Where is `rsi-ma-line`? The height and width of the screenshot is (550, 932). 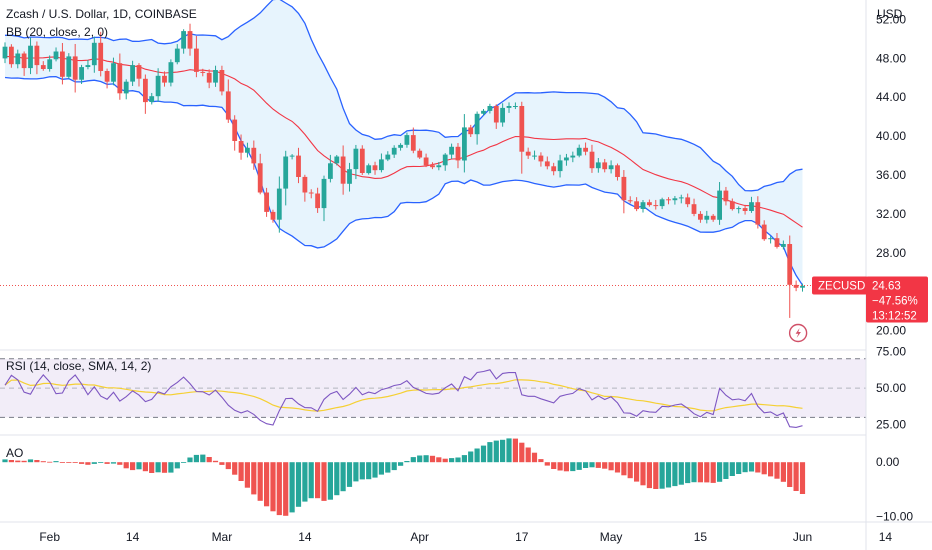
rsi-ma-line is located at coordinates (403, 395).